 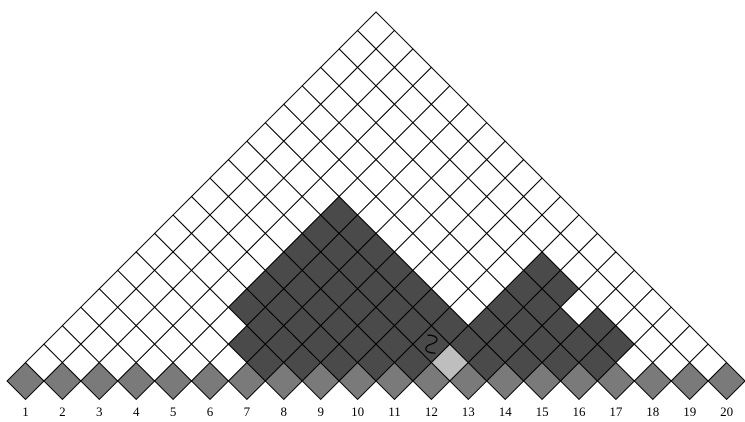 I want to click on x-tick-label: 17, so click(x=616, y=411).